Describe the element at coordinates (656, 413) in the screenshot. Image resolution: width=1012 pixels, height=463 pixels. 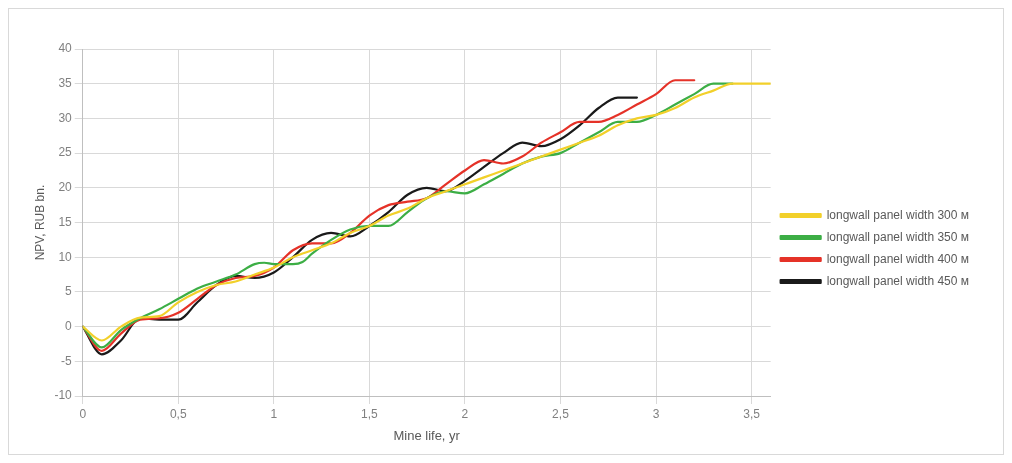
I see `x-tick-label: 3` at that location.